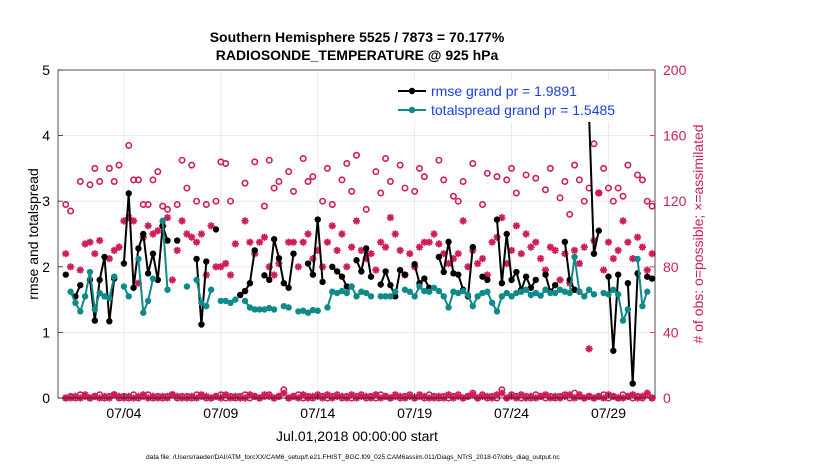 The image size is (830, 475). What do you see at coordinates (46, 332) in the screenshot?
I see `y-left-tick-label: 1` at bounding box center [46, 332].